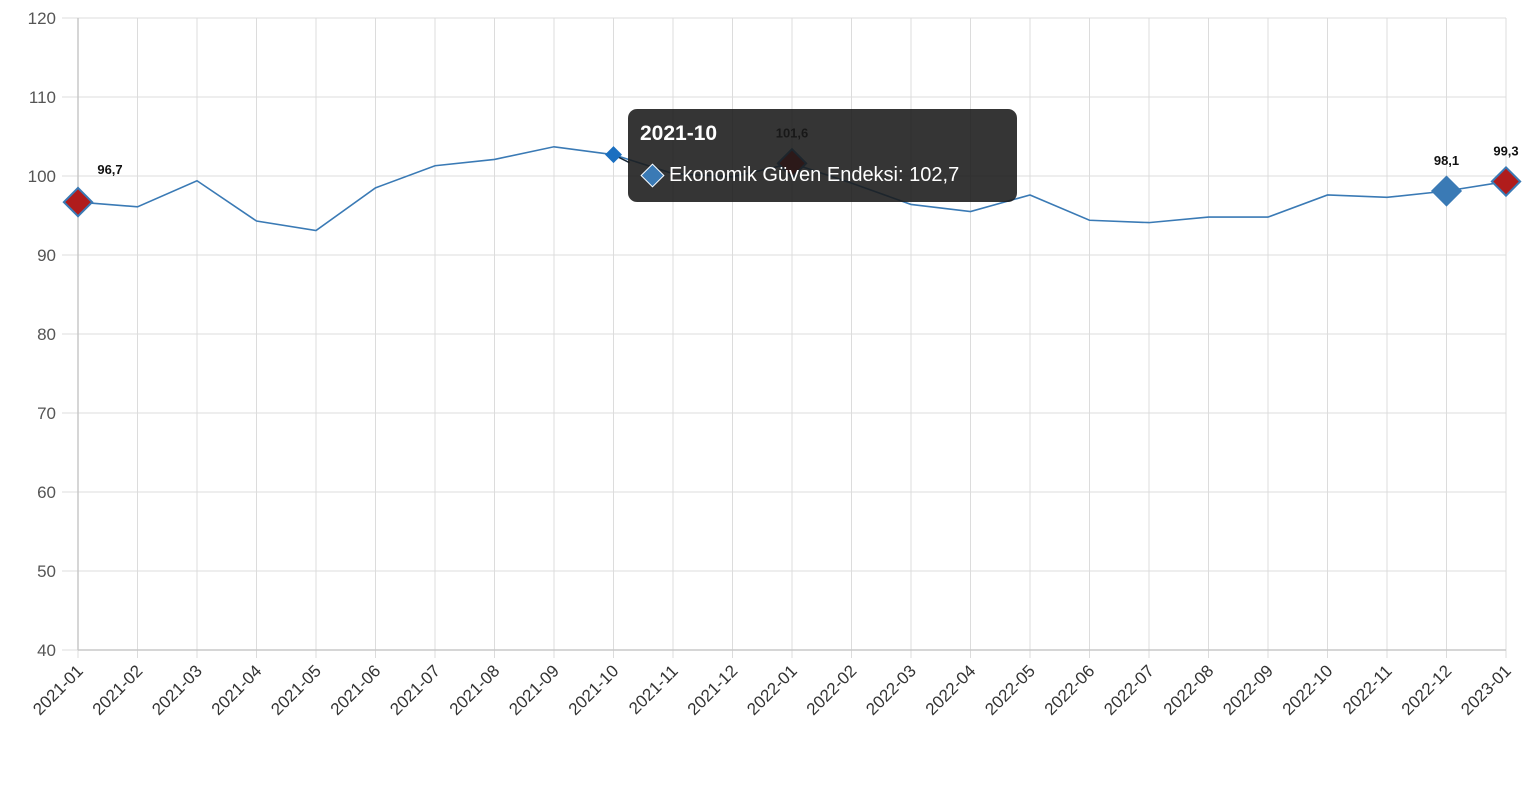 This screenshot has width=1531, height=800. I want to click on tooltip-value: 102,7, so click(934, 175).